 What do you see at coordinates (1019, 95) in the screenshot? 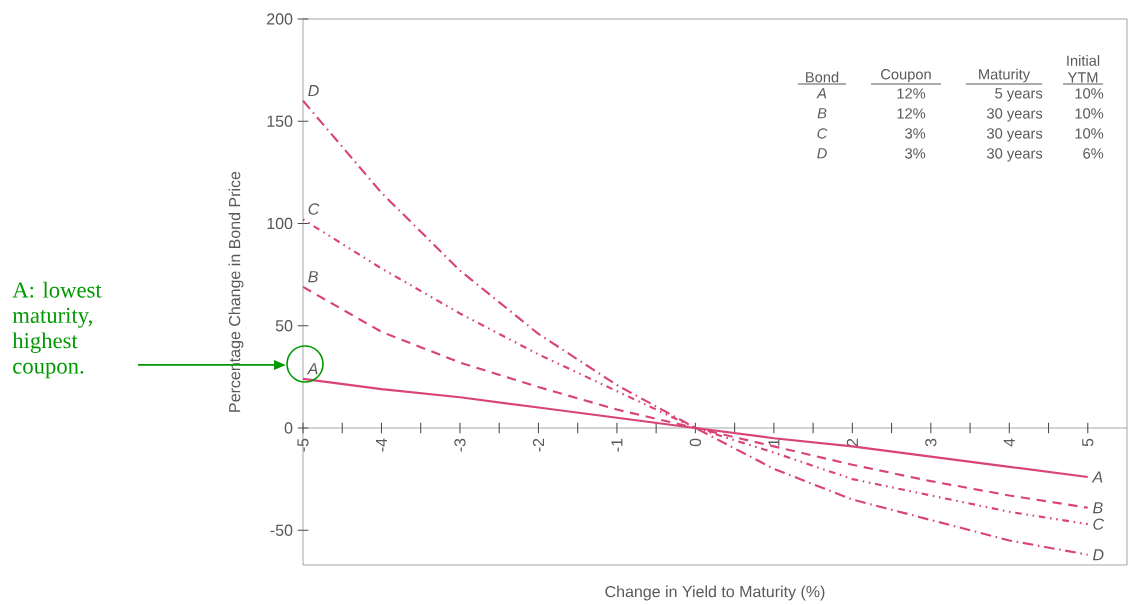
I see `annotation: 5 years` at bounding box center [1019, 95].